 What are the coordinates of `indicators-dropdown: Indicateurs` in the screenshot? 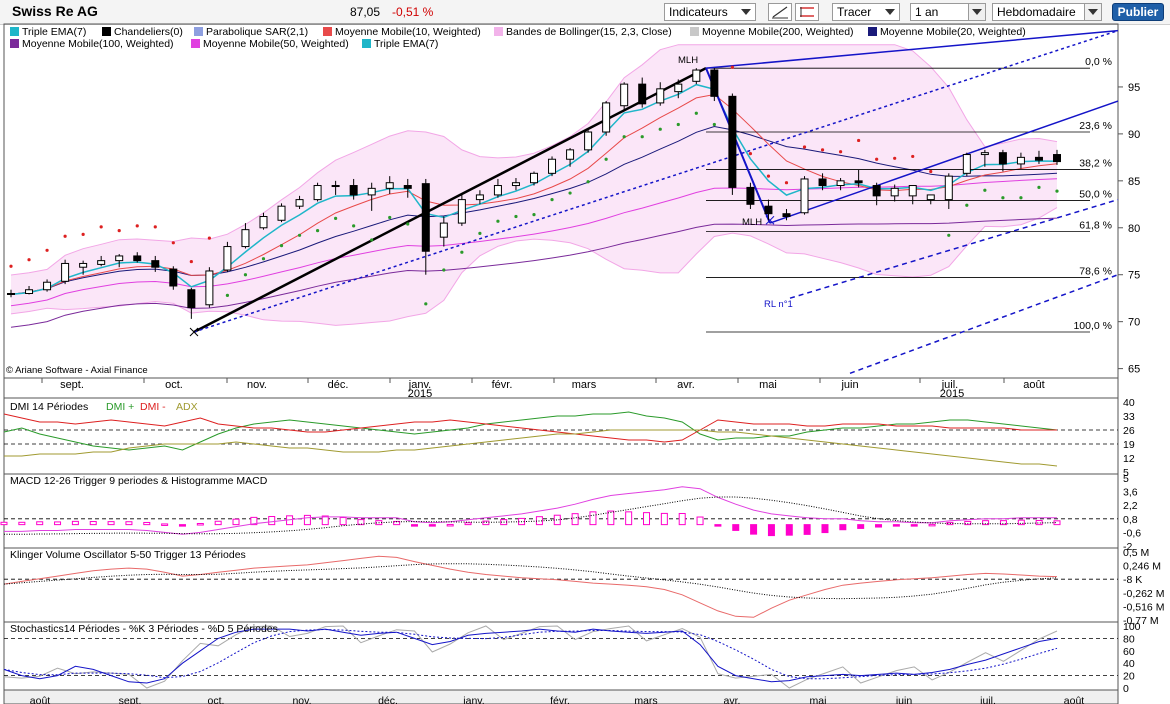 It's located at (710, 12).